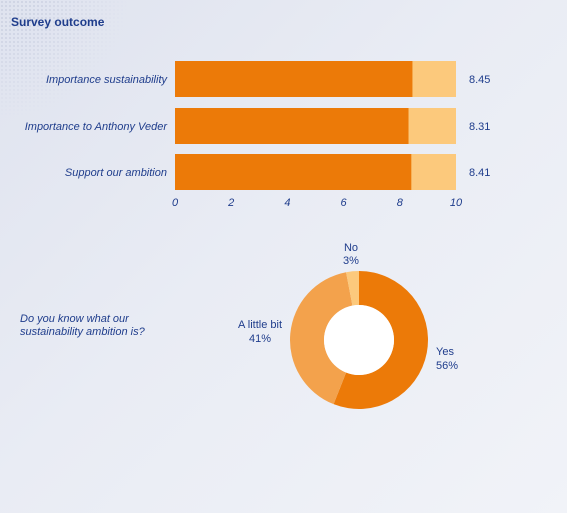 The width and height of the screenshot is (567, 513). Describe the element at coordinates (260, 339) in the screenshot. I see `slice-value-label: 41%` at that location.